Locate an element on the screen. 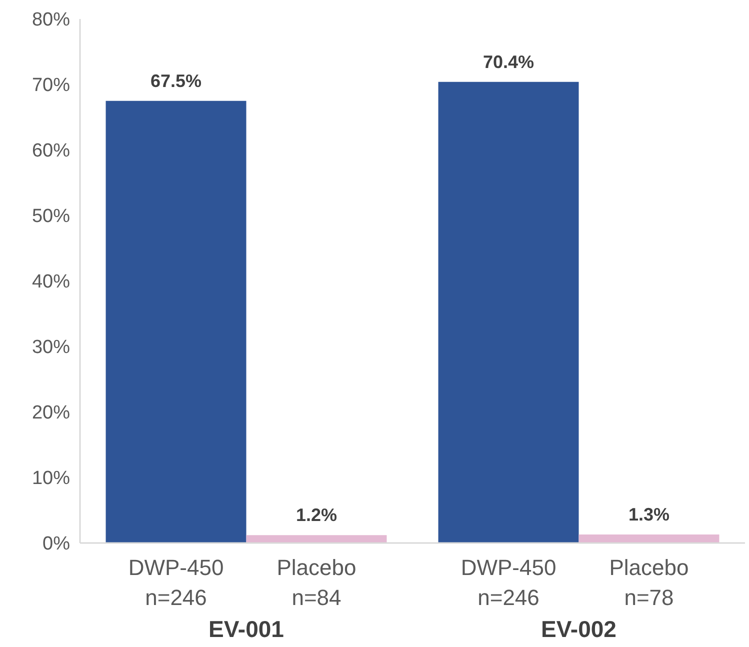 This screenshot has height=647, width=749. data-label: 1.3% is located at coordinates (649, 514).